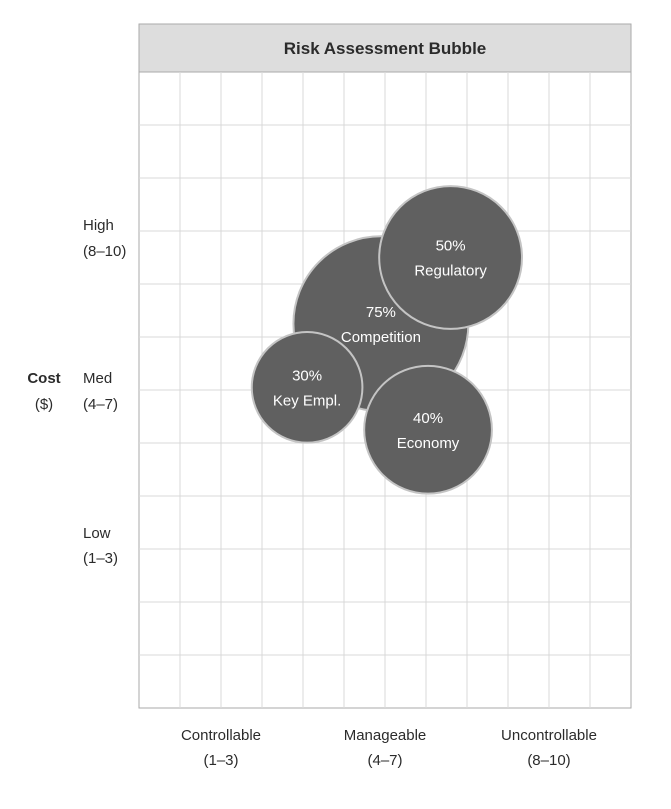  Describe the element at coordinates (44, 404) in the screenshot. I see `y-axis-title-unit: ($)` at that location.